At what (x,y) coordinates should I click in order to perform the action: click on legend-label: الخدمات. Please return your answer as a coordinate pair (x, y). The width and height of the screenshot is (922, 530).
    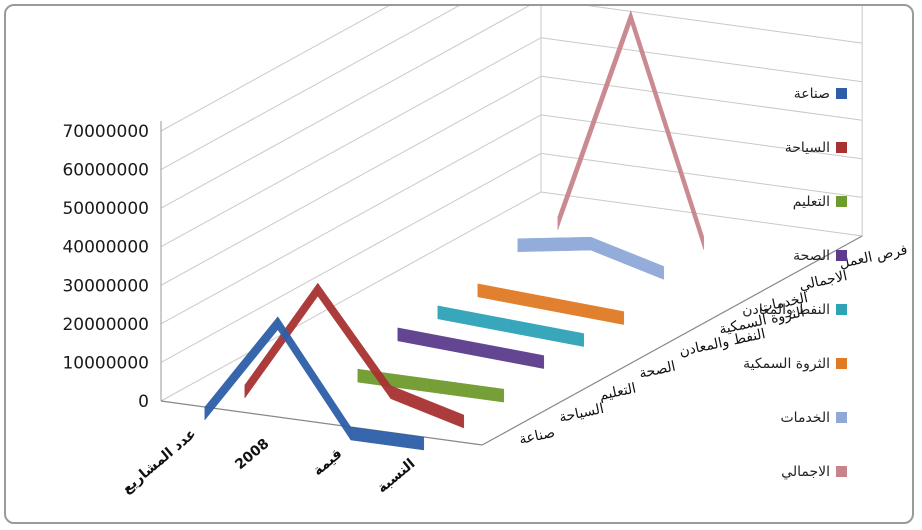
    Looking at the image, I should click on (806, 418).